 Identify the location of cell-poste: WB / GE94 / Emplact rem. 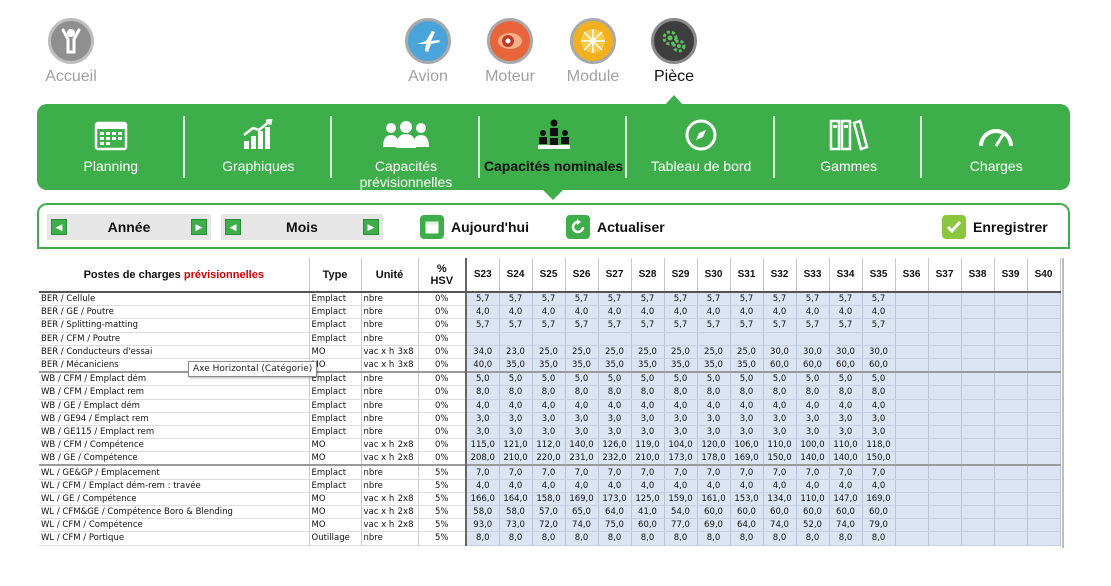
(174, 419).